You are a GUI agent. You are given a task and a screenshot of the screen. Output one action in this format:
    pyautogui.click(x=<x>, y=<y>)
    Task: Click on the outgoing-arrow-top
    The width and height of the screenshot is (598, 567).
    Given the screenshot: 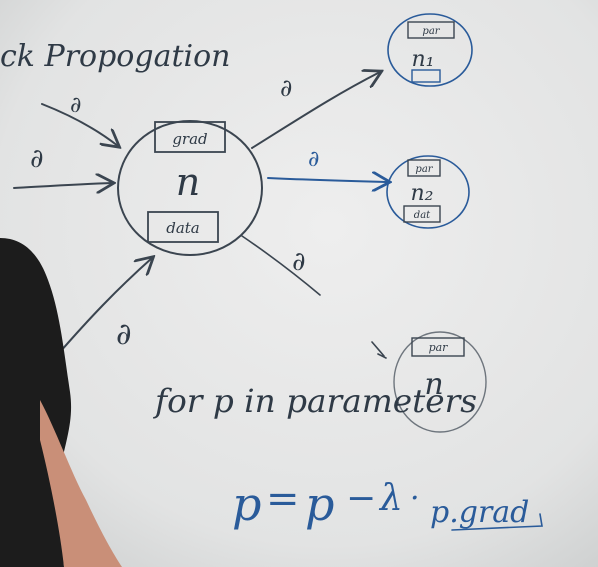 What is the action you would take?
    pyautogui.click(x=315, y=110)
    